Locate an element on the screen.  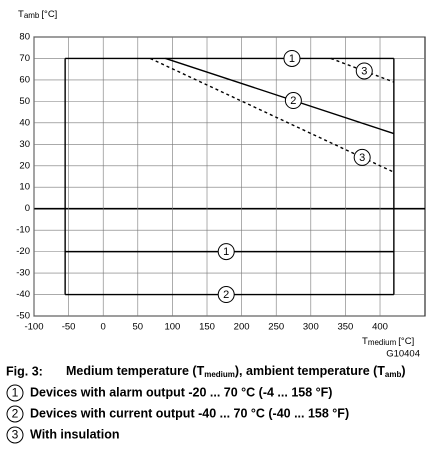
legend-number: 1 is located at coordinates (15, 393).